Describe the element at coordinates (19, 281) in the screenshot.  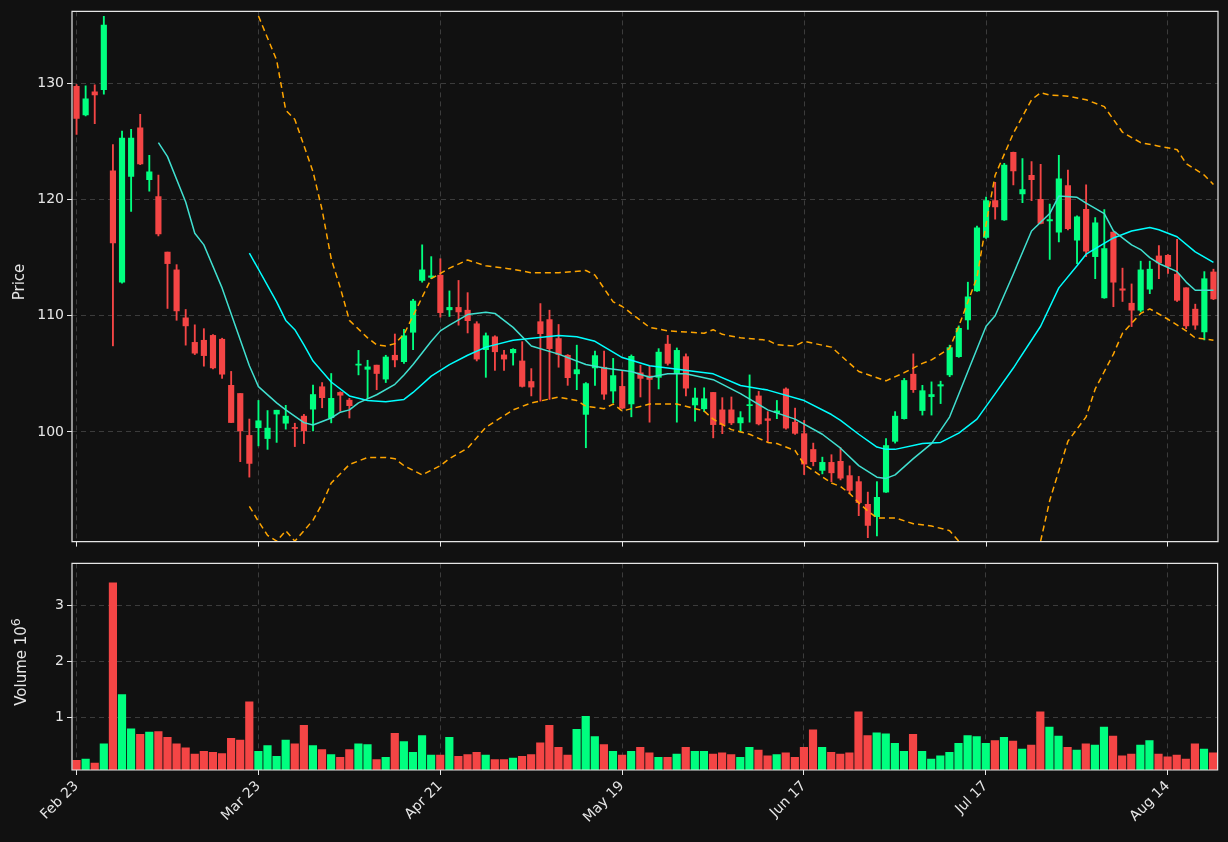
I see `y-axis-title: Price` at that location.